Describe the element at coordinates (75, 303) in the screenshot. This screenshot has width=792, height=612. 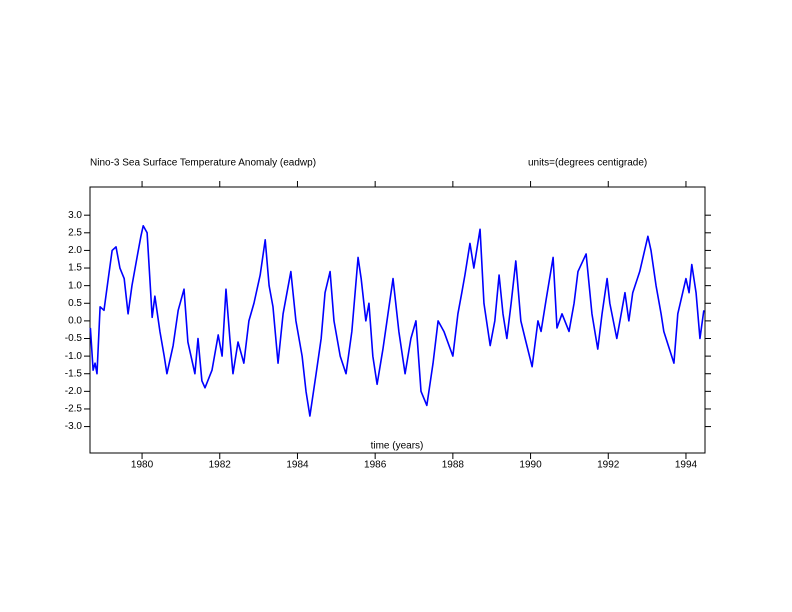
I see `y-tick-label: 0.5` at that location.